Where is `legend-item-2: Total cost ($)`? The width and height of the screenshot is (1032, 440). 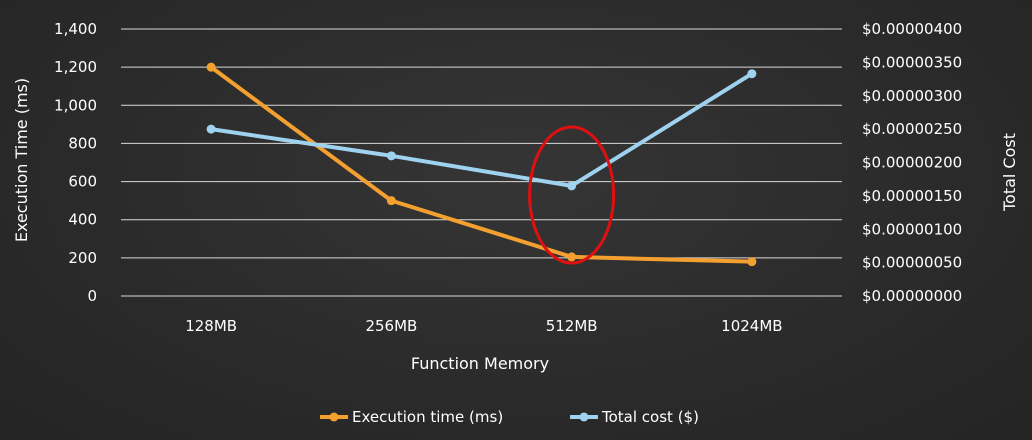
legend-item-2: Total cost ($) is located at coordinates (634, 417).